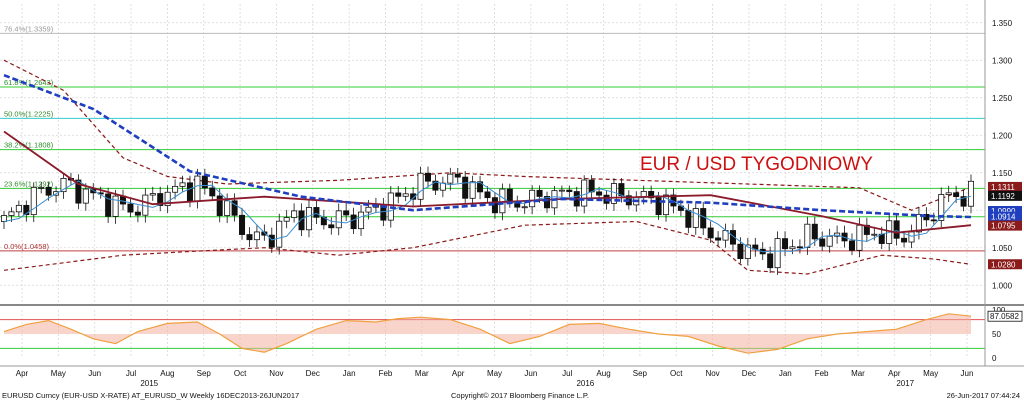 This screenshot has height=401, width=1024. I want to click on price-label-text: 1.1311, so click(1003, 187).